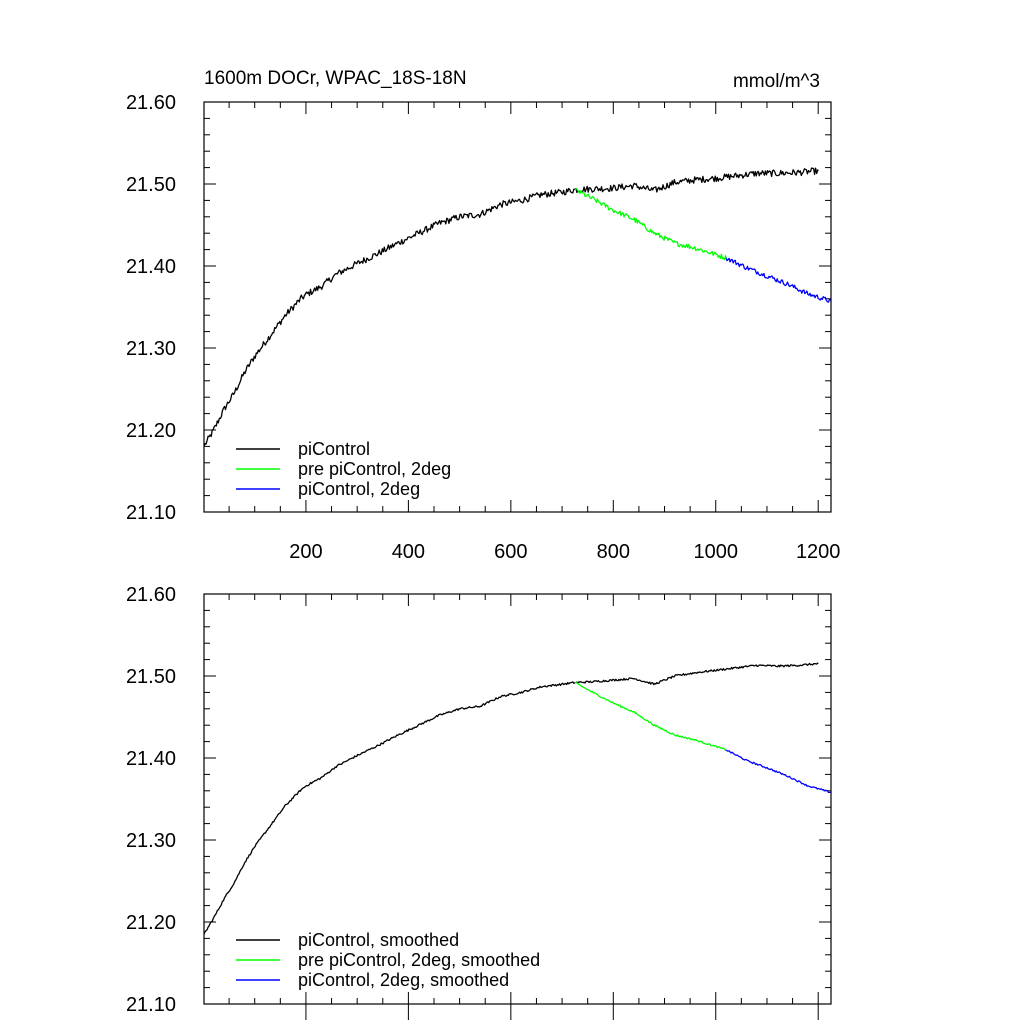 Image resolution: width=1024 pixels, height=1024 pixels. Describe the element at coordinates (151, 841) in the screenshot. I see `bottom-y-tick-label: 21.30` at that location.